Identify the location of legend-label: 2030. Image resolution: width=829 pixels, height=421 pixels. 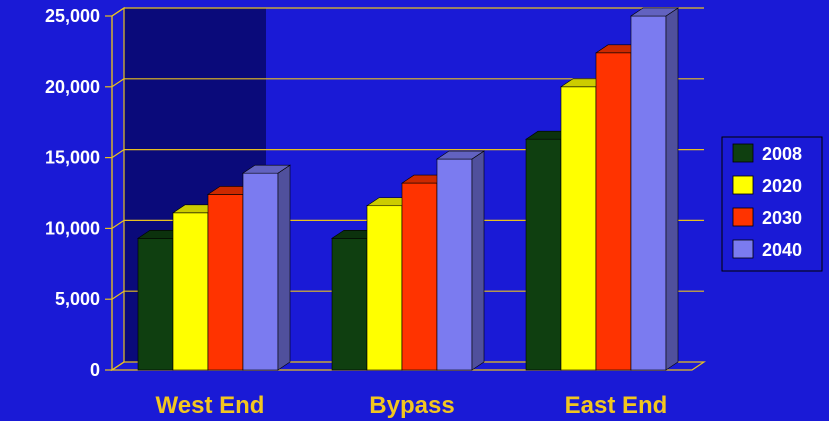
(782, 218).